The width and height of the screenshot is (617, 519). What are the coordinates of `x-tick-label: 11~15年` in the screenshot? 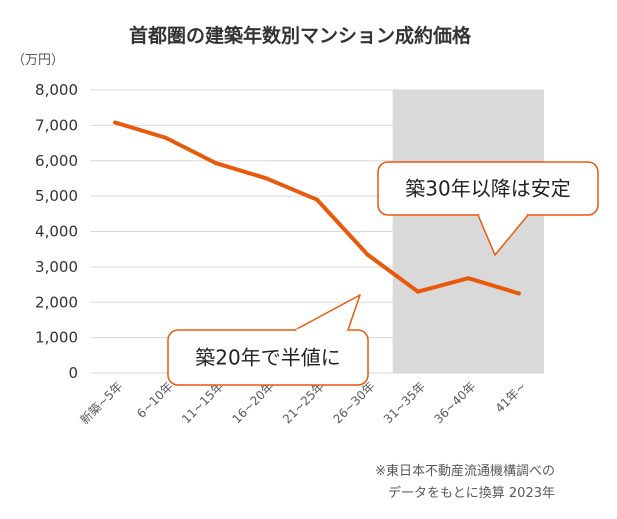 It's located at (202, 402).